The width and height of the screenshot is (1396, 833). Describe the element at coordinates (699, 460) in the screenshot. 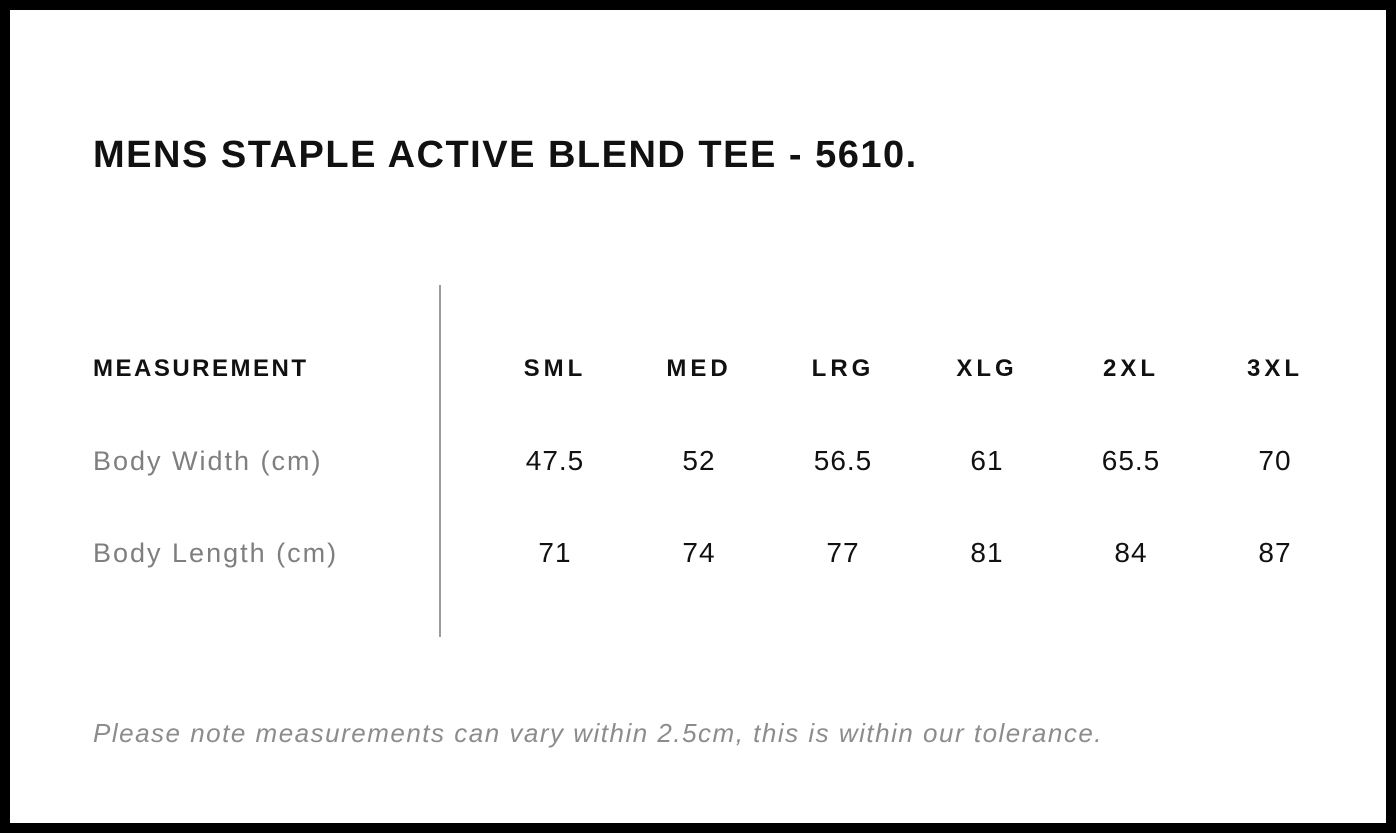

I see `body-width-med: 52` at that location.